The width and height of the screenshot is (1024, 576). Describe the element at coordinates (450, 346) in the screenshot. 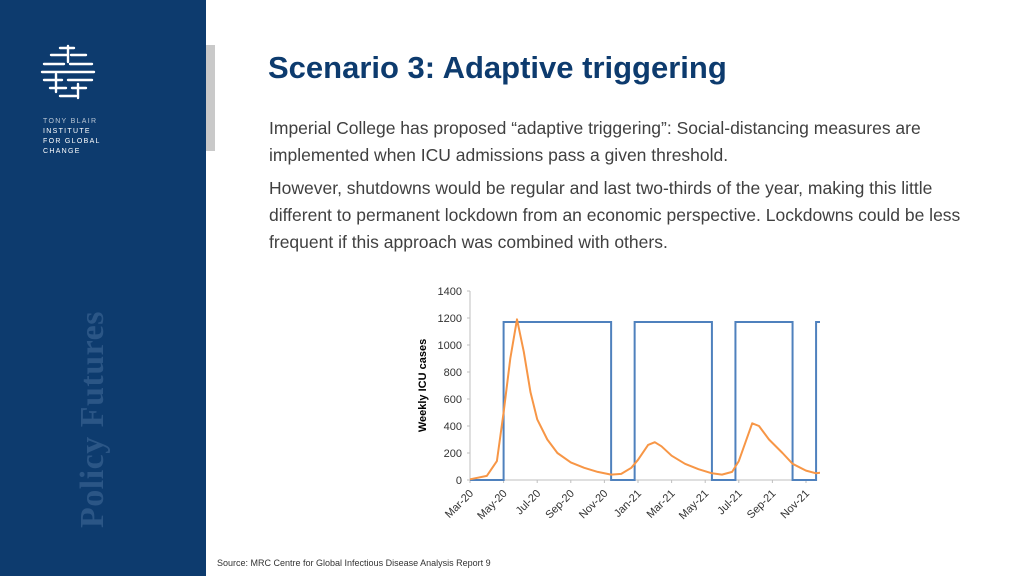

I see `y-tick-label: 1000` at that location.